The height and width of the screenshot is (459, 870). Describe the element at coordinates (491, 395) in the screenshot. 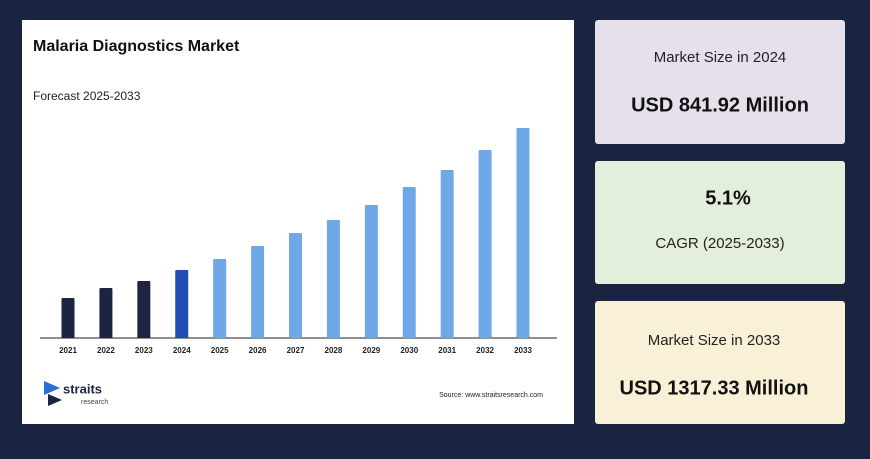

I see `source-note: Source: www.straitsresearch.com` at that location.